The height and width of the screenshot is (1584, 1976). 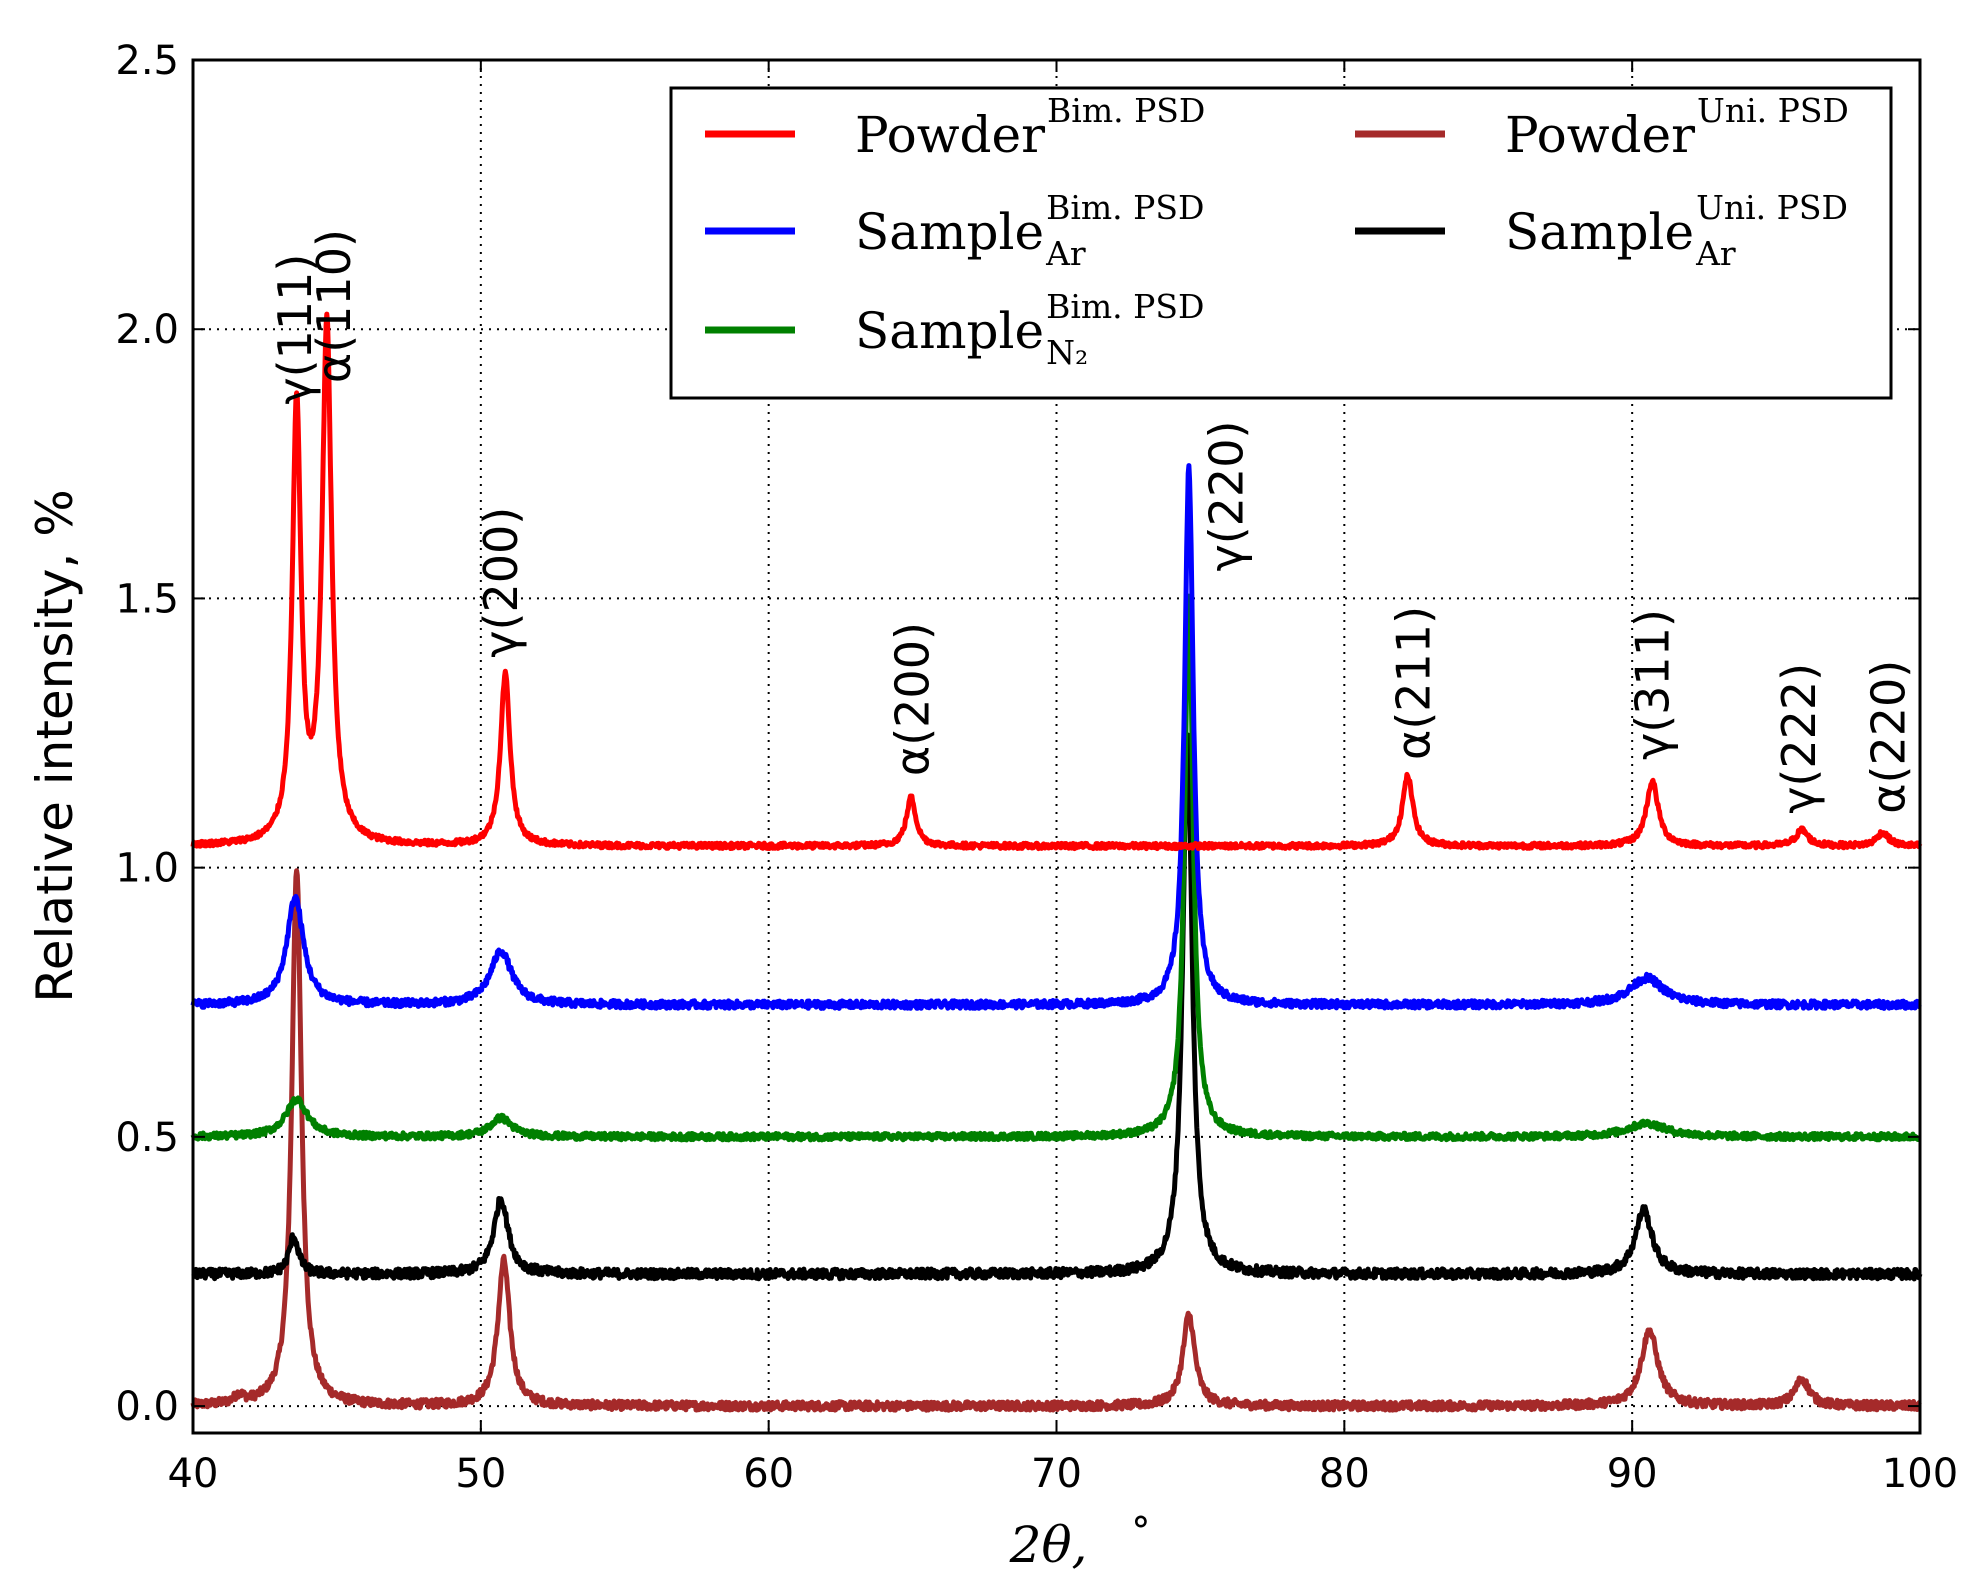 What do you see at coordinates (480, 1474) in the screenshot?
I see `x-tick-label: 50` at bounding box center [480, 1474].